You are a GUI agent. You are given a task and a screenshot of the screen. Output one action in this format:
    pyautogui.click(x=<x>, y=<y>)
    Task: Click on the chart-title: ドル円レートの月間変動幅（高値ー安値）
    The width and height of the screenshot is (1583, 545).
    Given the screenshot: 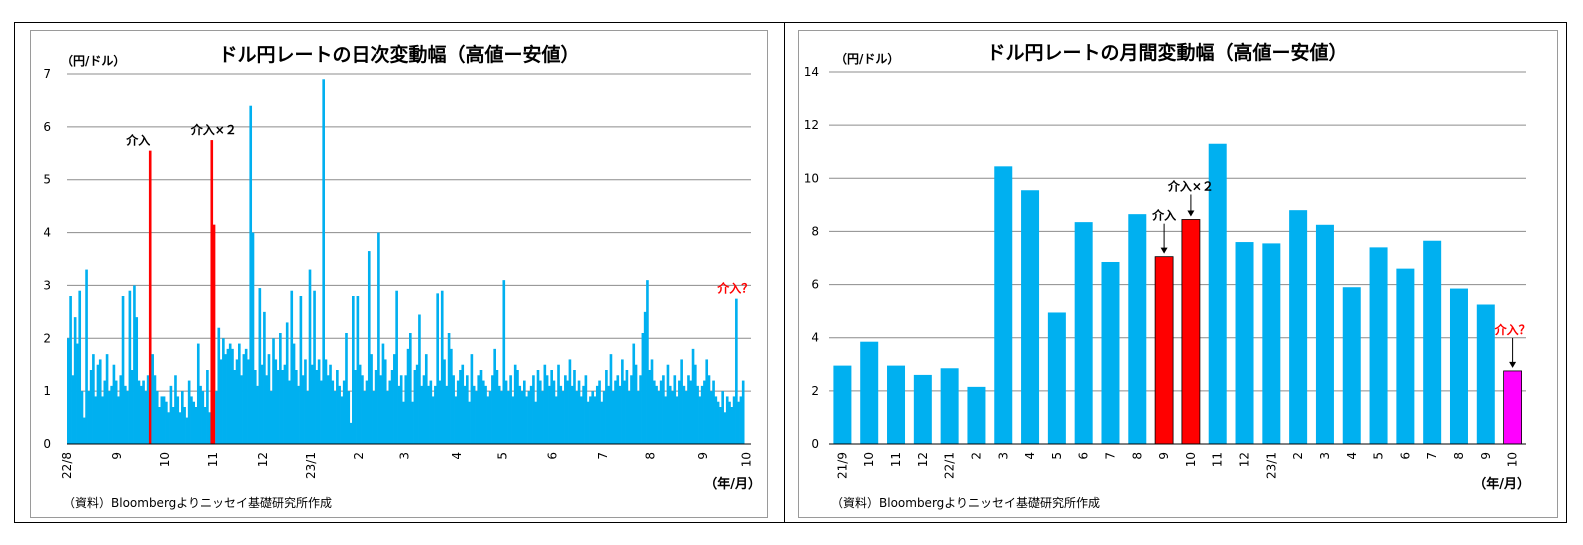 What is the action you would take?
    pyautogui.click(x=1166, y=52)
    